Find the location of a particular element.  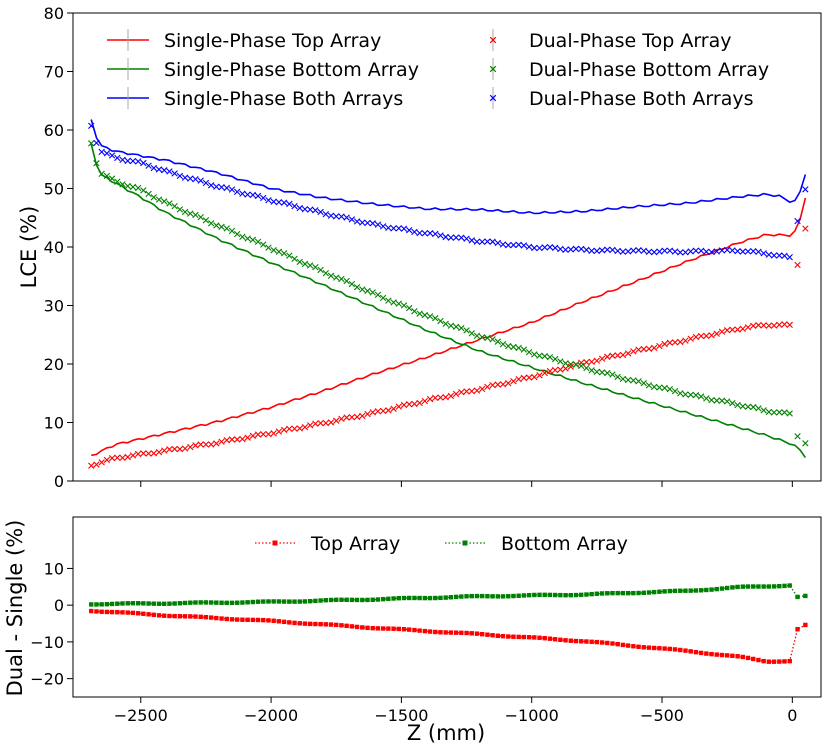

single-phase-bottom-array-legend-label: Single-Phase Bottom Array is located at coordinates (291, 70).